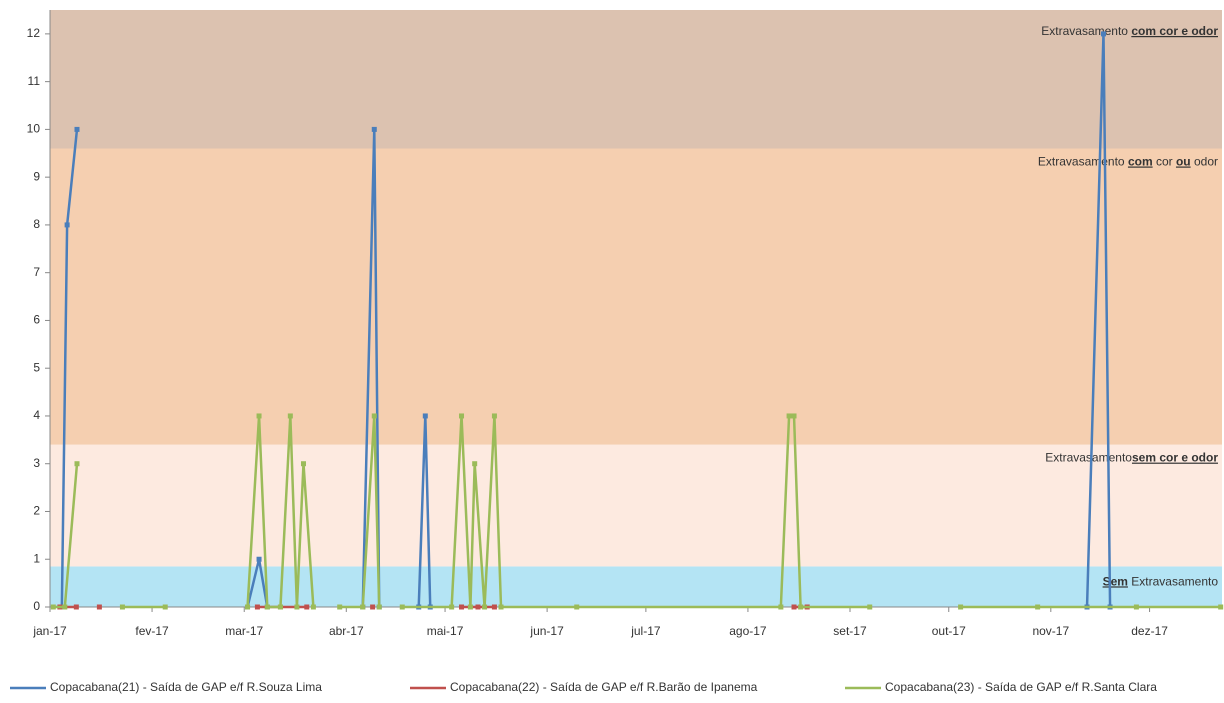 This screenshot has height=703, width=1224. I want to click on y-tick-label: 9, so click(36, 176).